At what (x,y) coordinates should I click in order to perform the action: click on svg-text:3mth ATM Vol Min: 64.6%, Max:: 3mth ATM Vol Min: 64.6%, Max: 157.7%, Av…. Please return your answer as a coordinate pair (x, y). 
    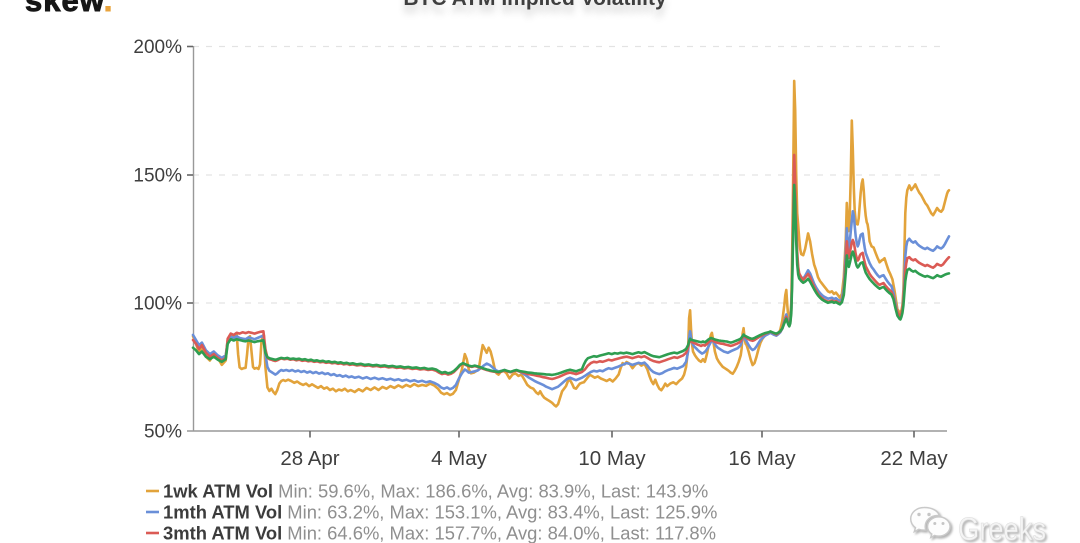
    Looking at the image, I should click on (439, 533).